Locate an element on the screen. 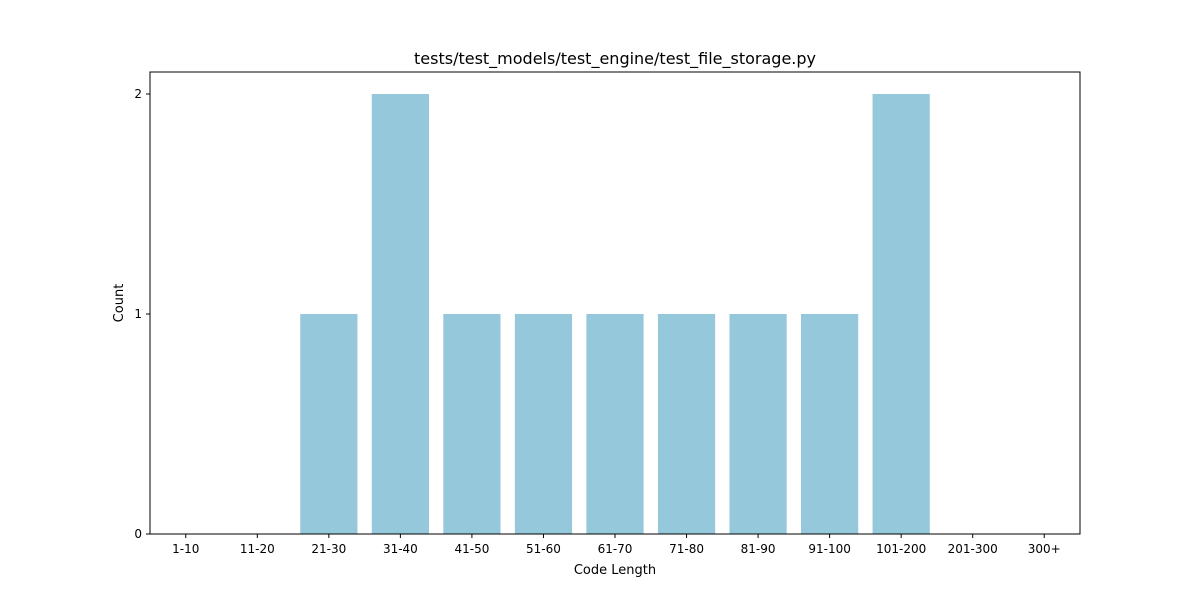  x-tick-label: 300+ is located at coordinates (1044, 549).